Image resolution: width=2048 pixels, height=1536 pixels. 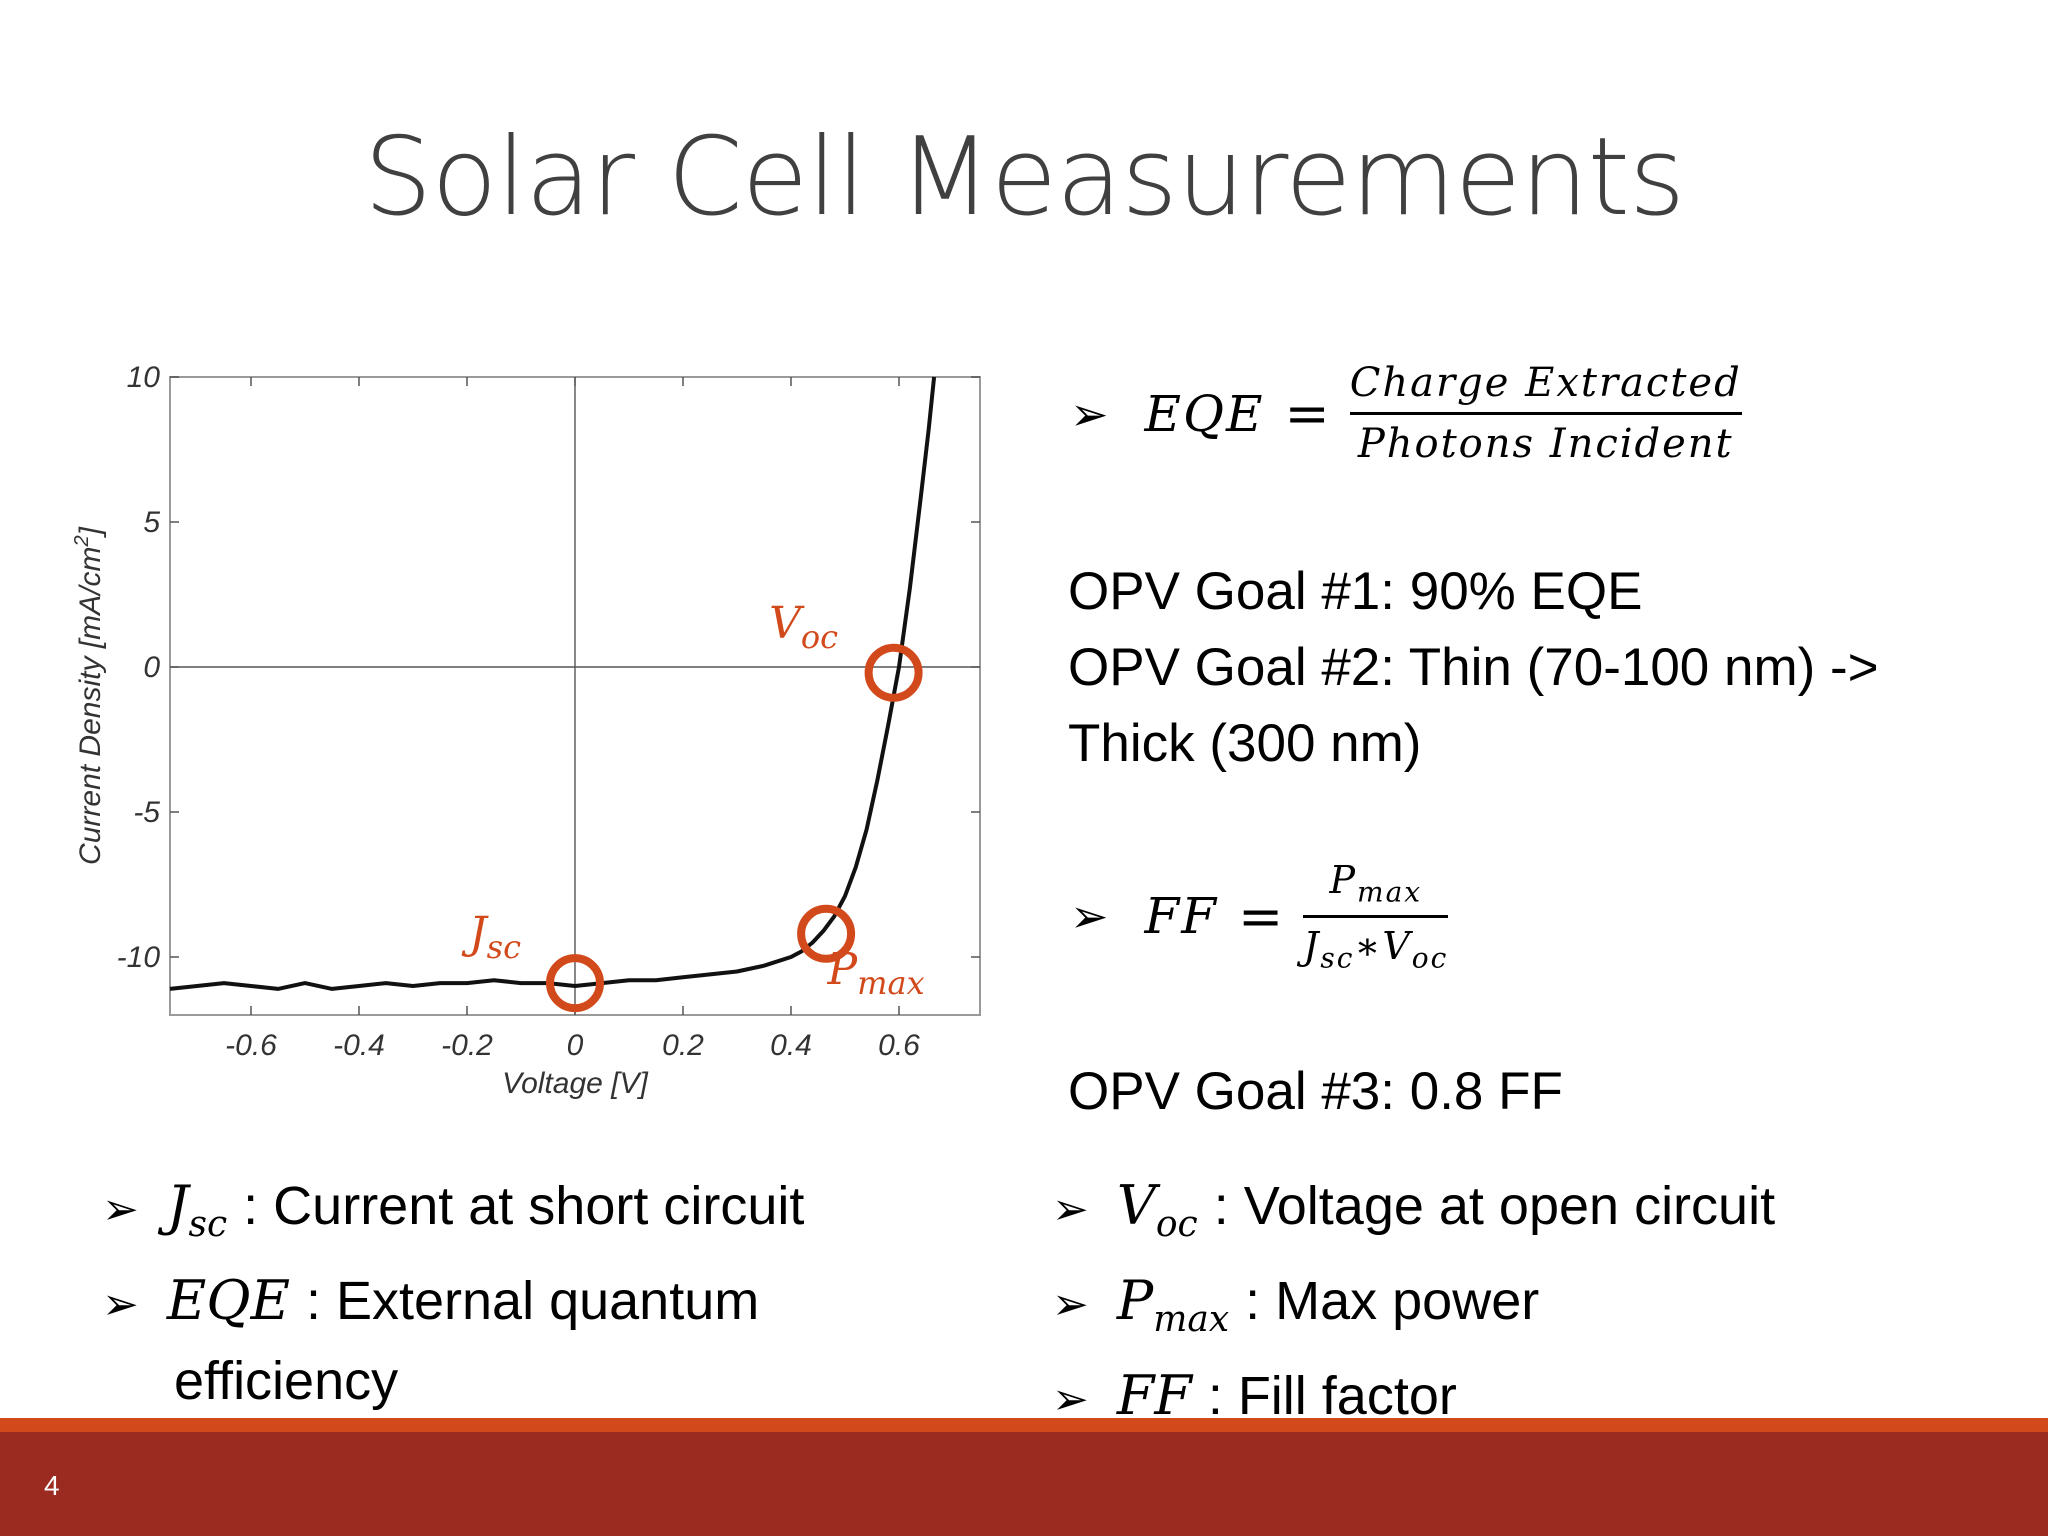 I want to click on goal-2-line-1: OPV Goal #2: Thin (70-100 nm) ->, so click(x=1473, y=667).